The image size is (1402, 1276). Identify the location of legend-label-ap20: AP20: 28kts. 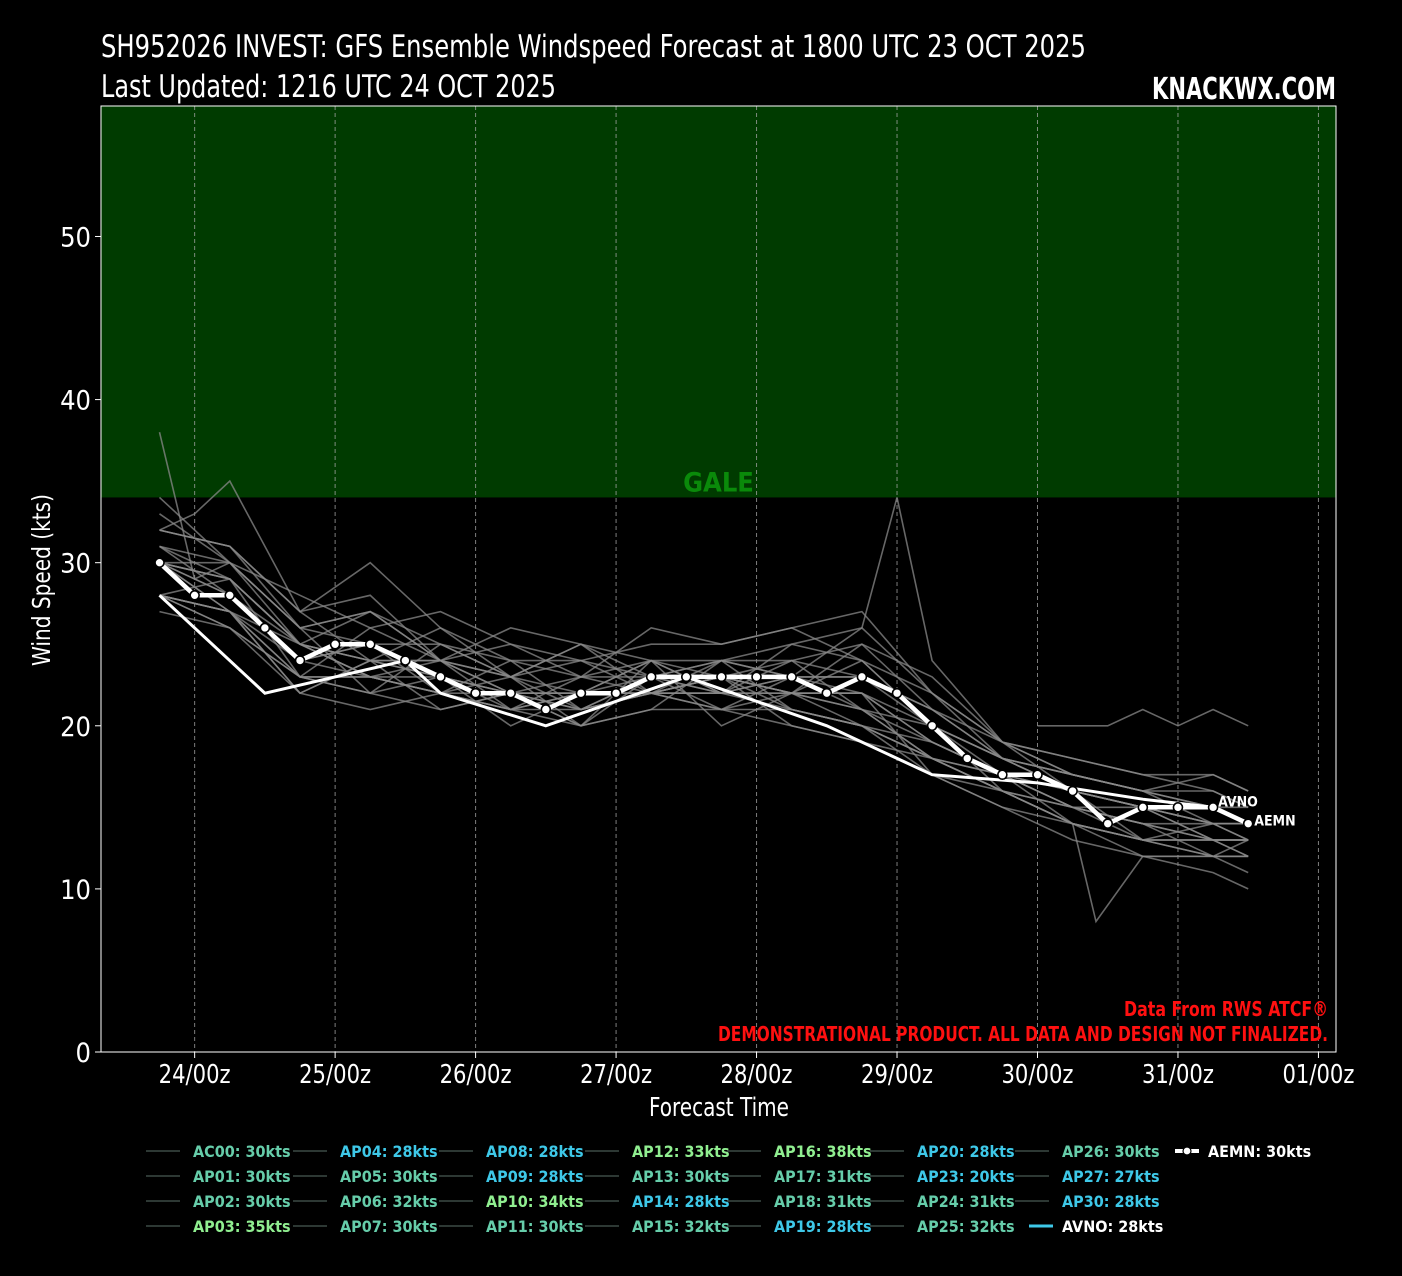
(966, 1151).